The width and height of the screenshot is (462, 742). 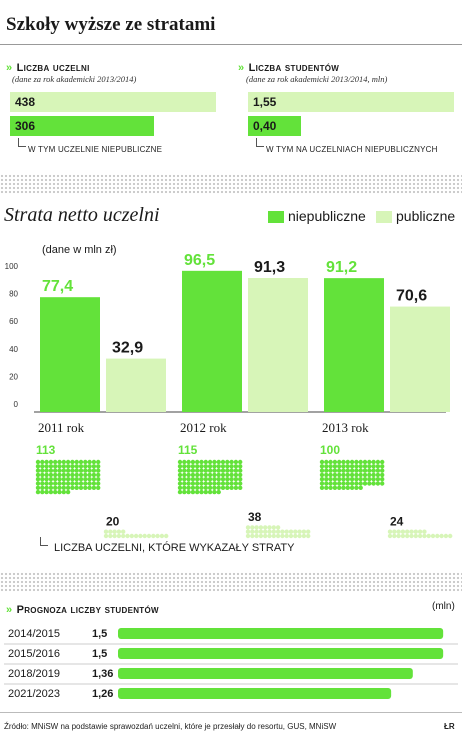 What do you see at coordinates (199, 260) in the screenshot?
I see `bar-value-label: 96,5` at bounding box center [199, 260].